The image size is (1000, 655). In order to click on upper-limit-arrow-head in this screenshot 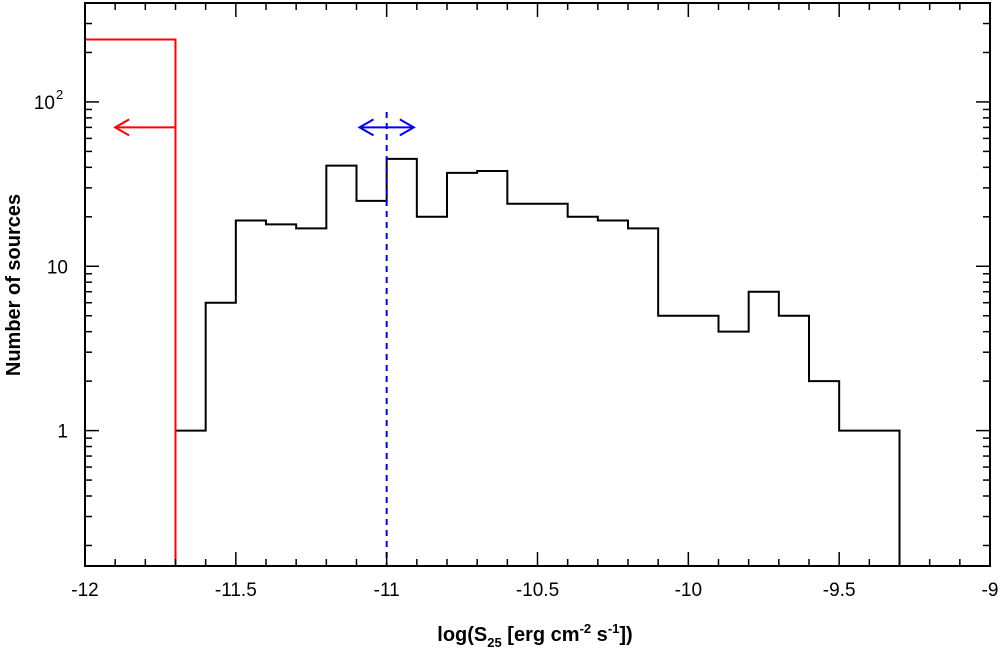, I will do `click(121, 127)`.